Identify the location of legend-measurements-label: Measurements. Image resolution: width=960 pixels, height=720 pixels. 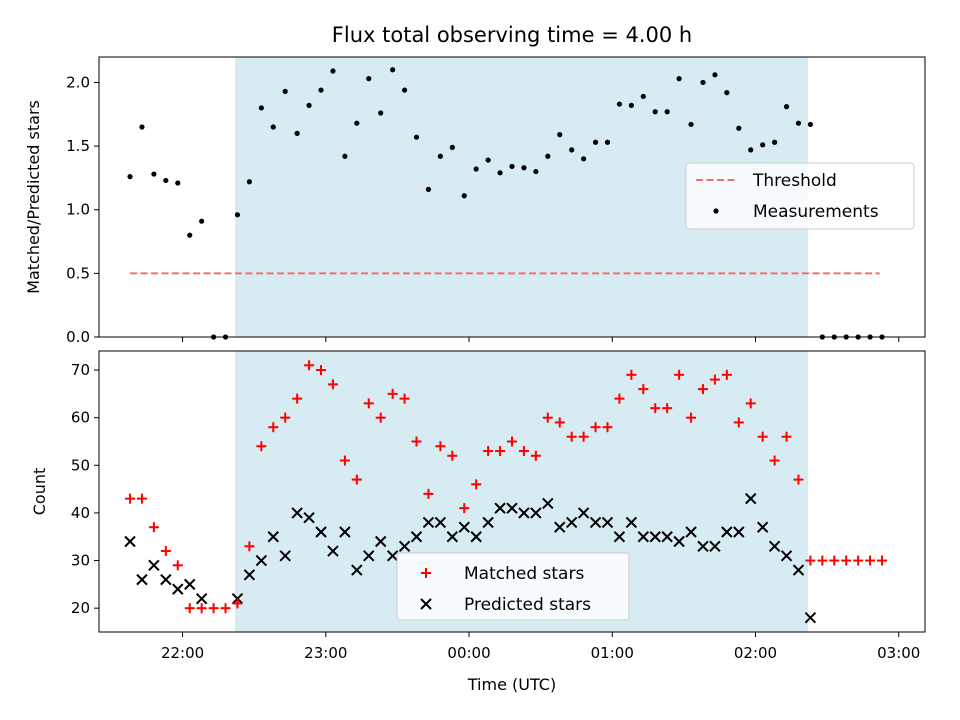
(816, 212).